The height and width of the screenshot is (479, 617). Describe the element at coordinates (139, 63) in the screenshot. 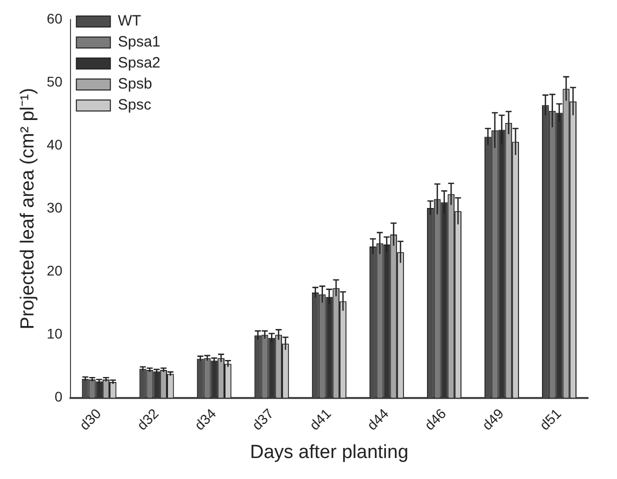

I see `legend-label: Spsa2` at that location.